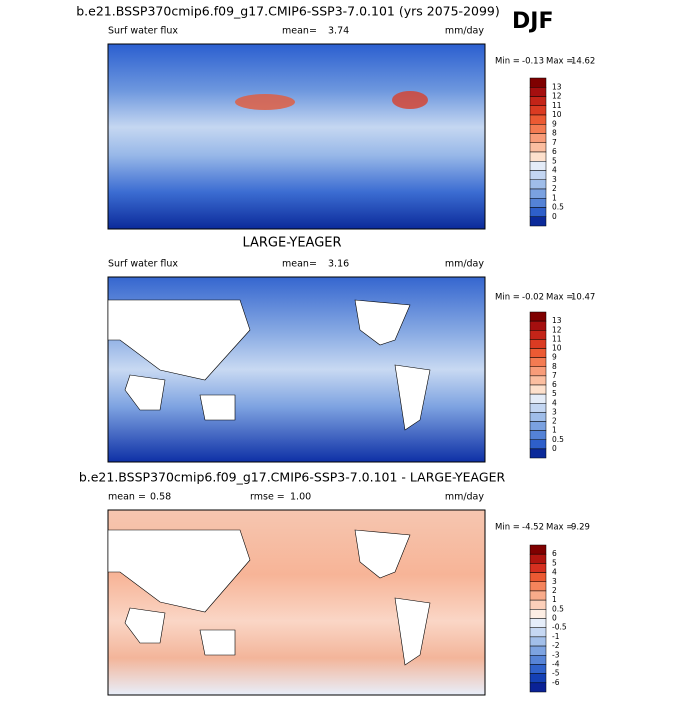  Describe the element at coordinates (533, 62) in the screenshot. I see `min-value: -0.13` at that location.